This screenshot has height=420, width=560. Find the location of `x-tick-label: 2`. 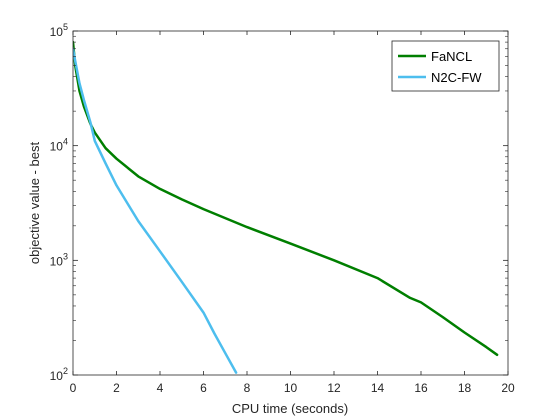

x-tick-label: 2 is located at coordinates (116, 388).